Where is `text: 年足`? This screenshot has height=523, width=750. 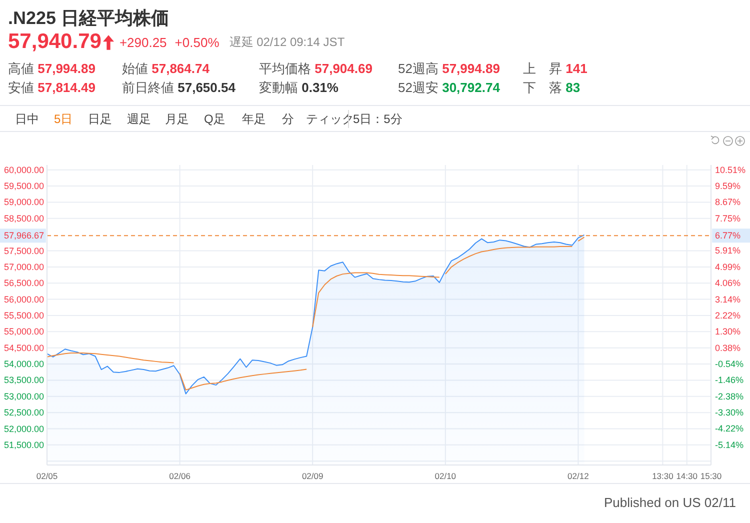
text: 年足 is located at coordinates (254, 119).